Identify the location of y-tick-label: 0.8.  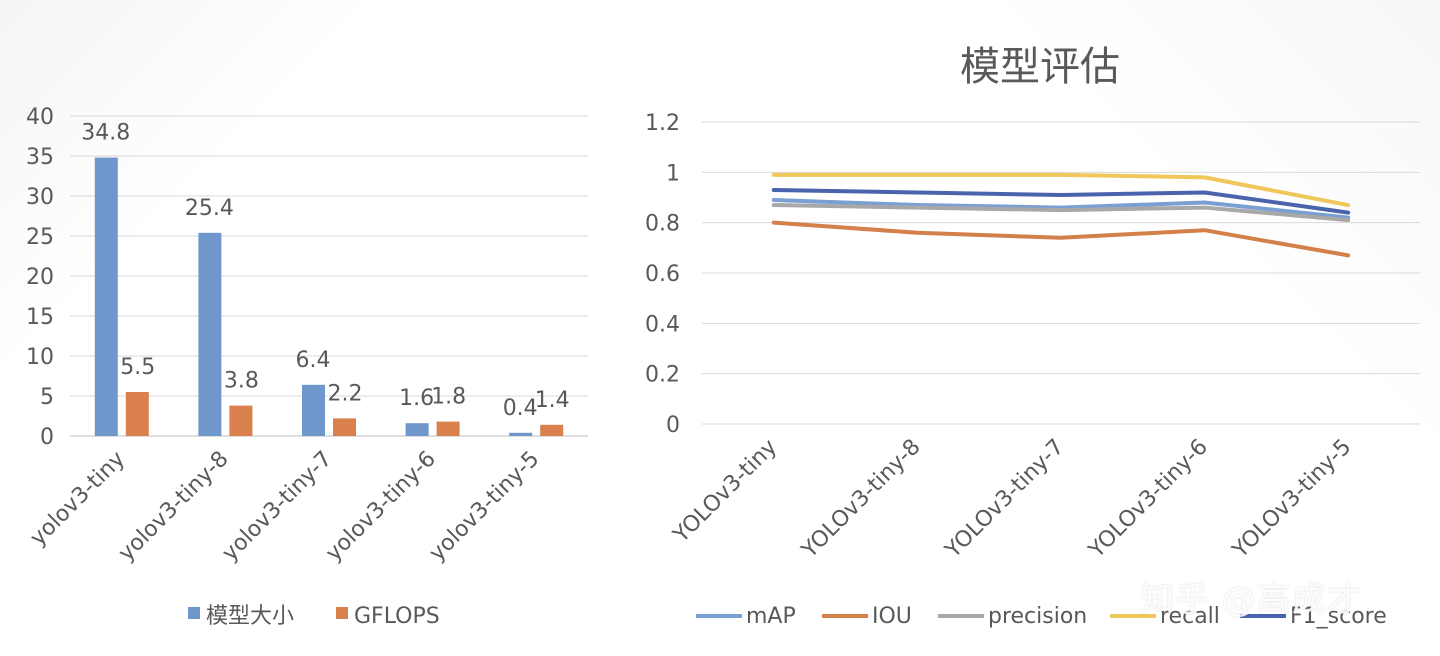
(662, 224).